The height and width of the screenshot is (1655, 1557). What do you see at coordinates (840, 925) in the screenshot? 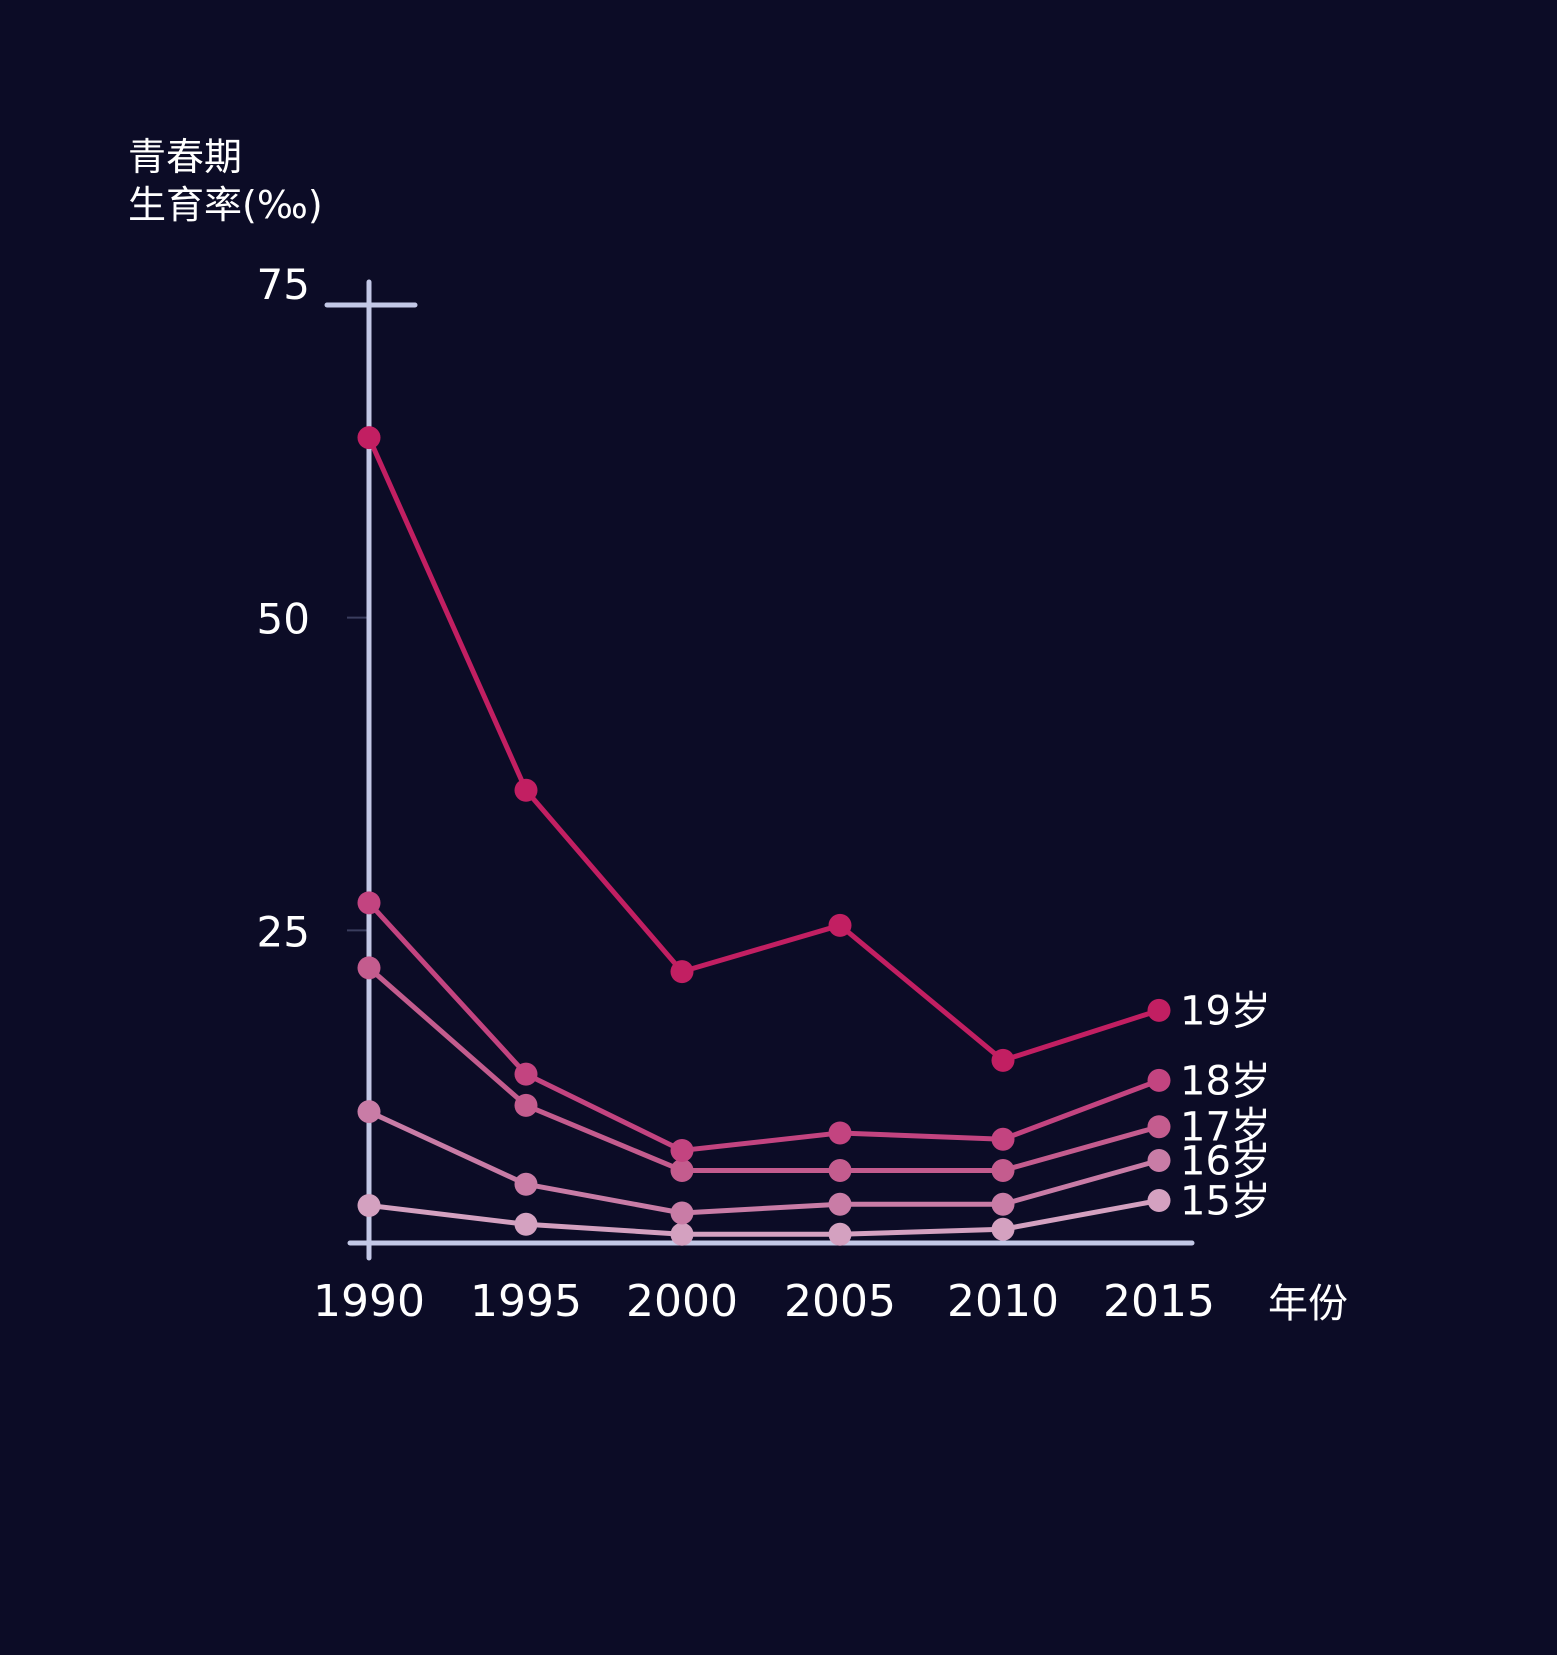
I see `data-point-19岁-2005` at bounding box center [840, 925].